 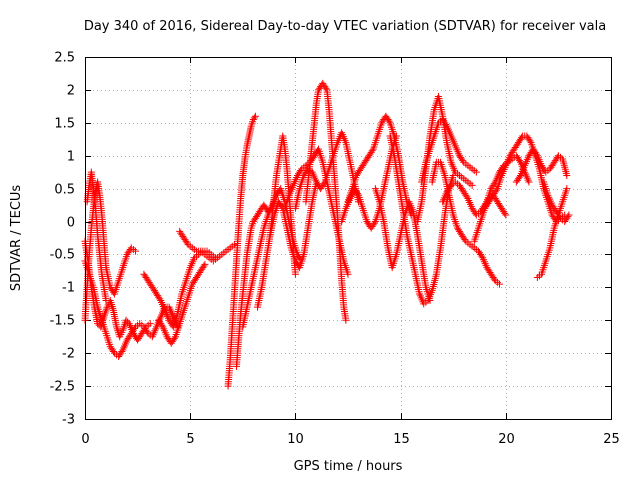 I want to click on series-t6, so click(x=182, y=303).